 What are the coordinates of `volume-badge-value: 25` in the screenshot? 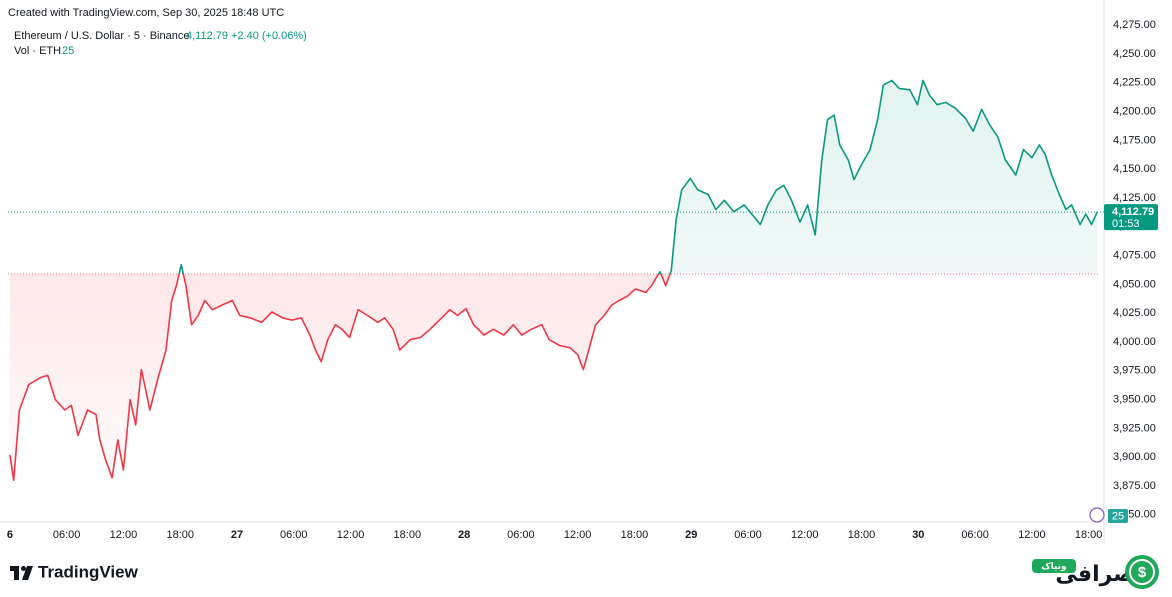 It's located at (1118, 516).